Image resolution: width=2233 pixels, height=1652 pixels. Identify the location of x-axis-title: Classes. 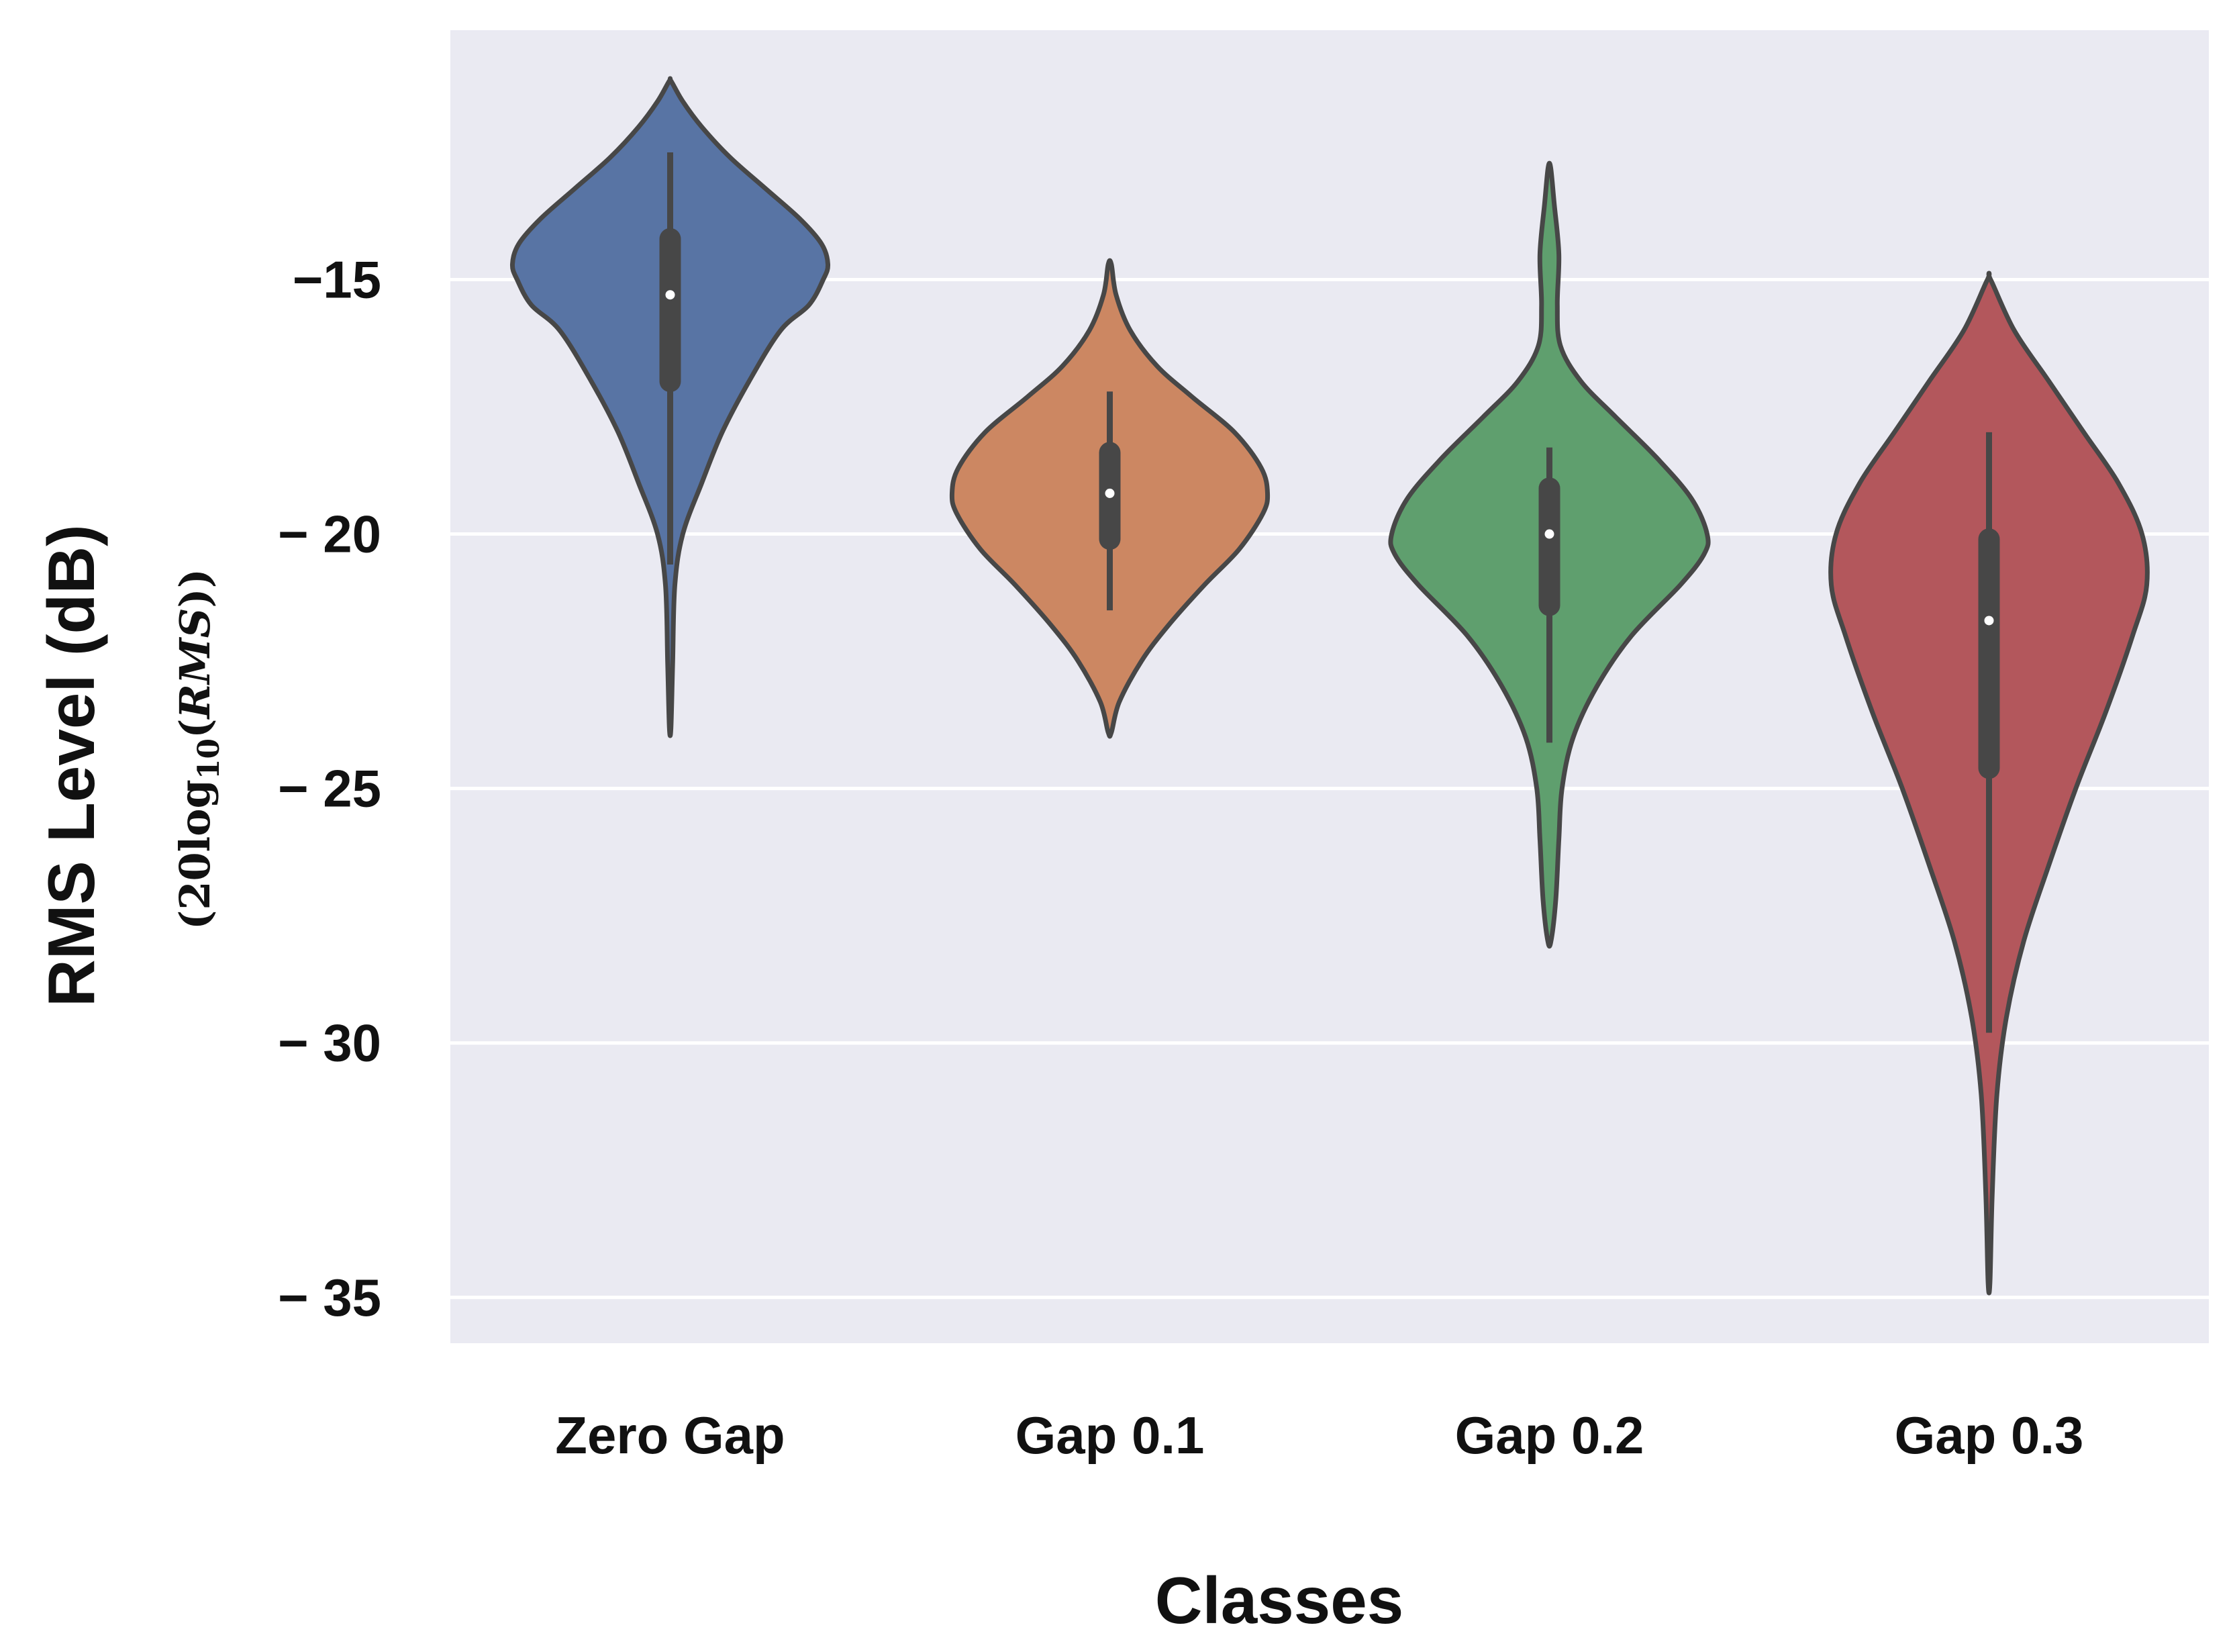
(1279, 1600).